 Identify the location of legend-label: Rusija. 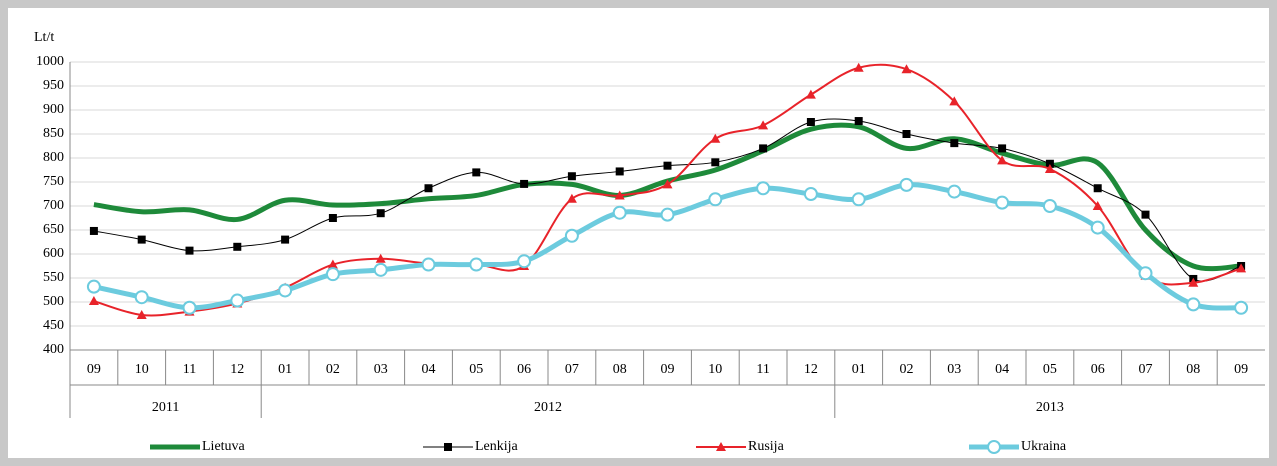
(766, 446).